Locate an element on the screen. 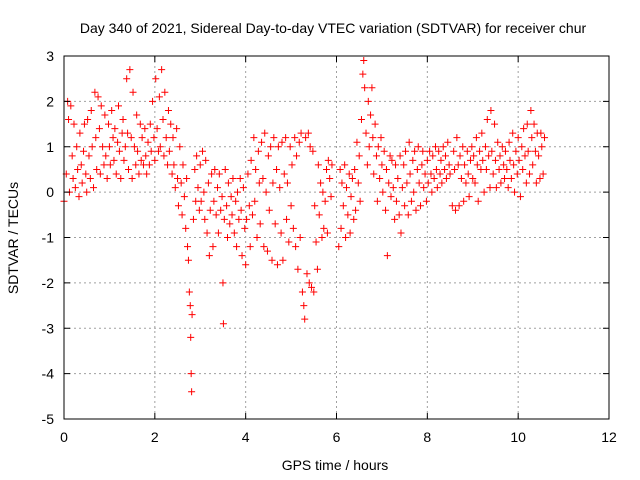  y-tick-label: -2 is located at coordinates (48, 283).